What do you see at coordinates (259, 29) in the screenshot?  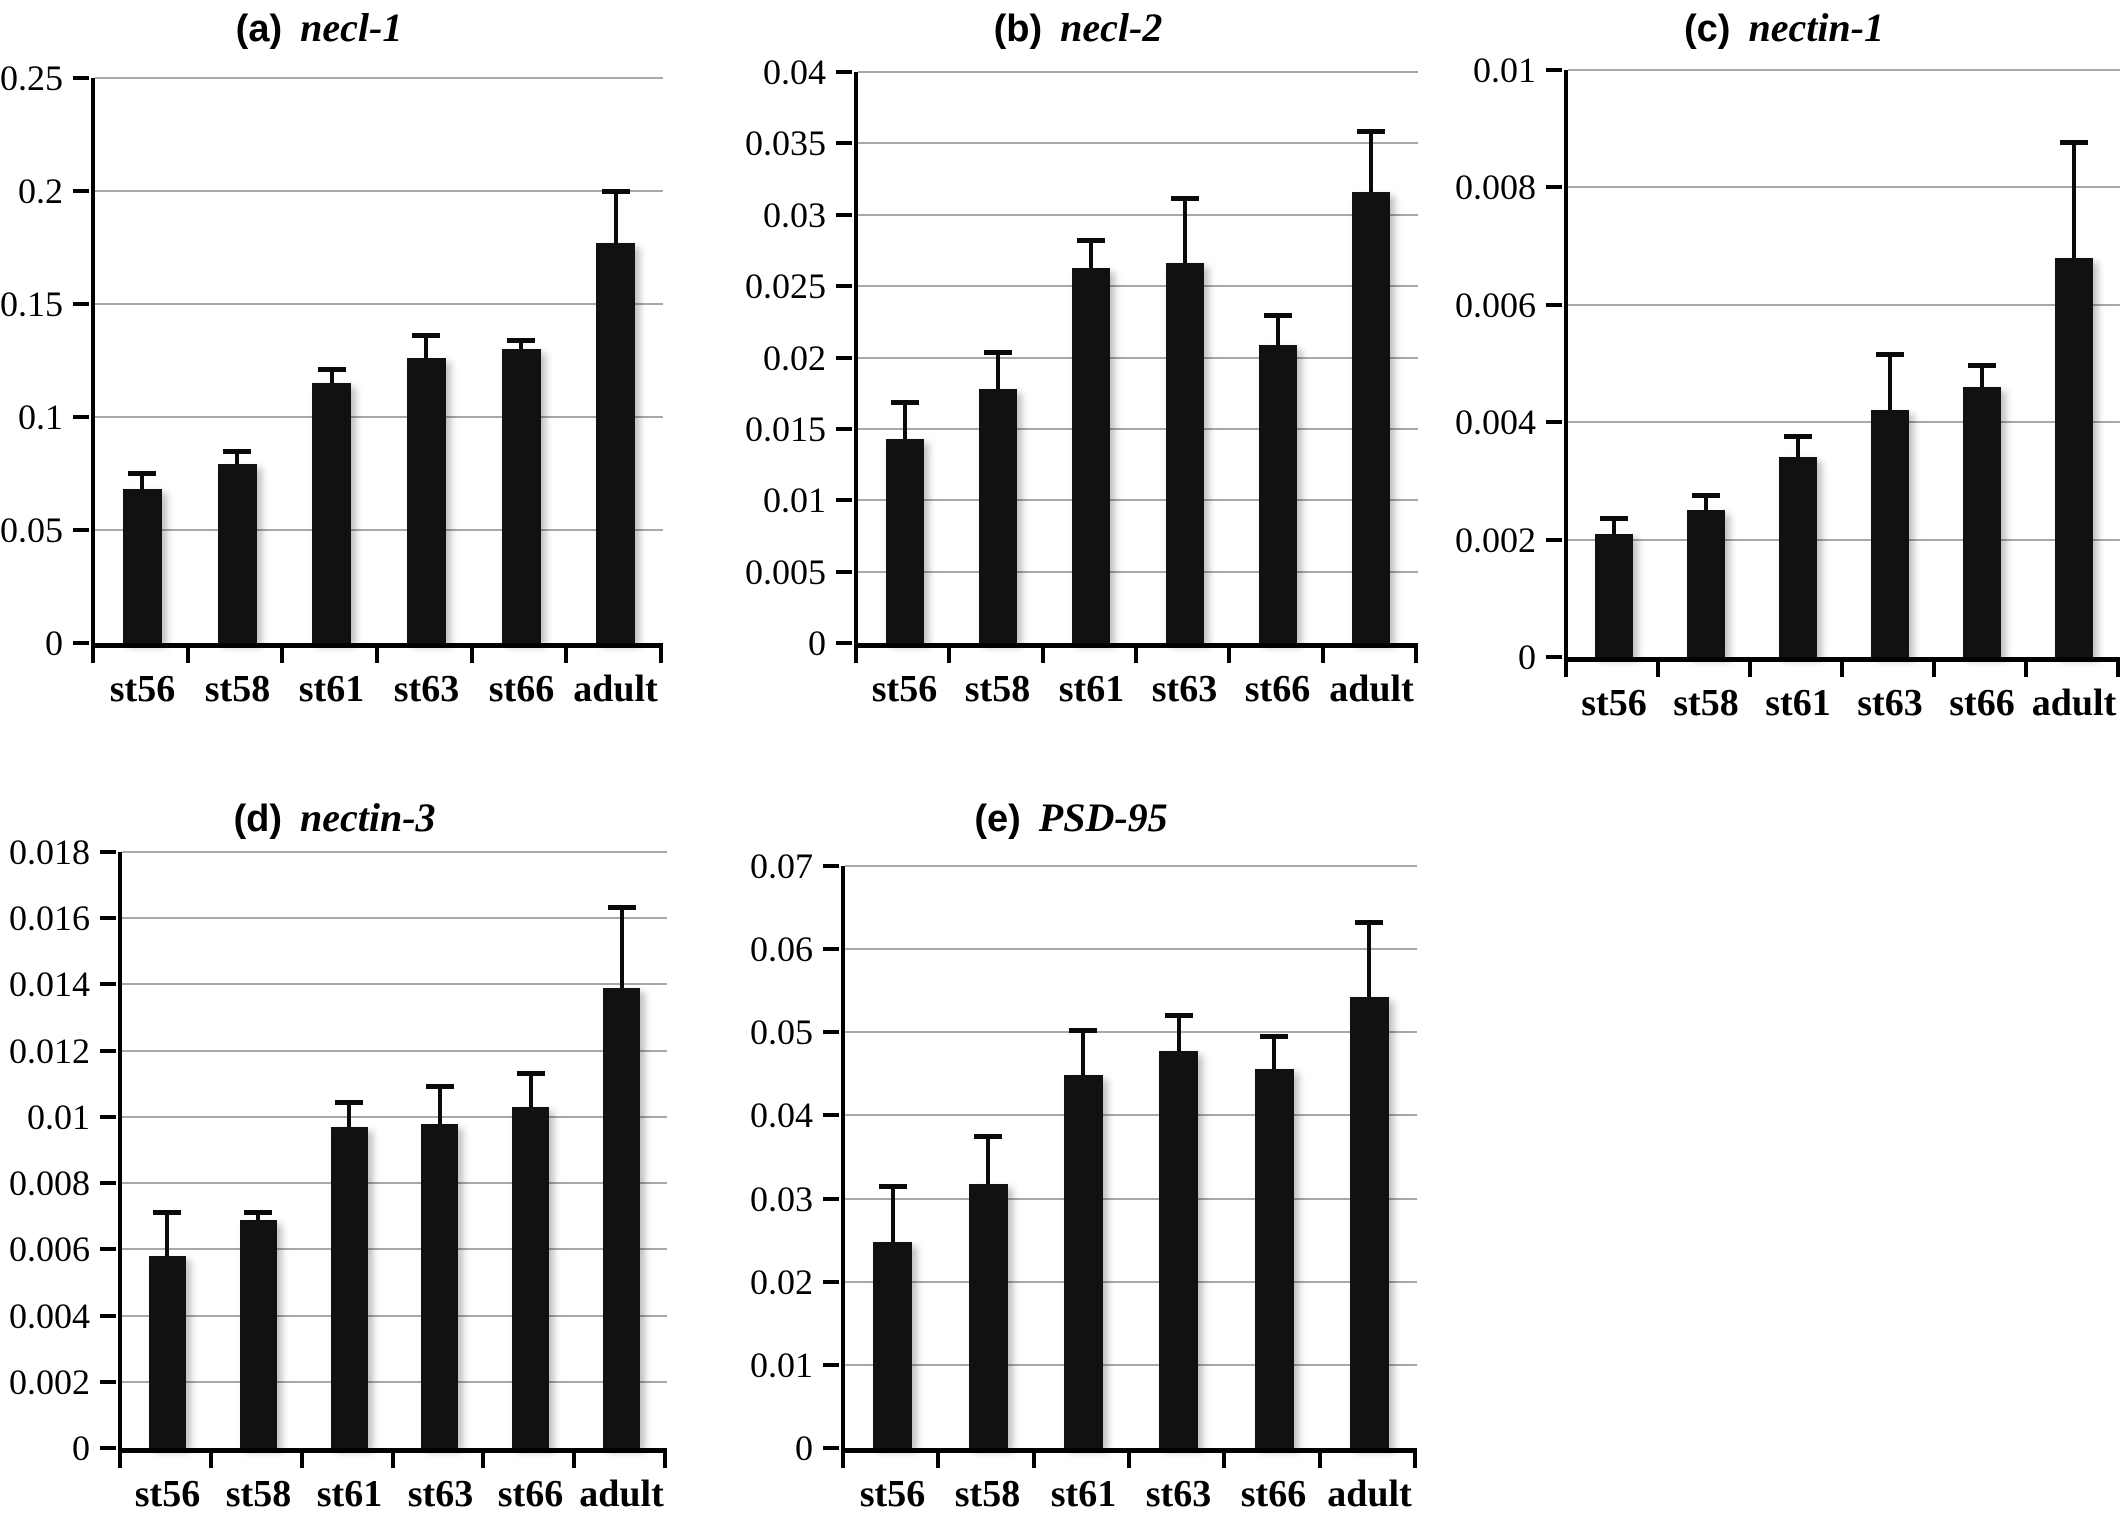 I see `panel-letter: (a)` at bounding box center [259, 29].